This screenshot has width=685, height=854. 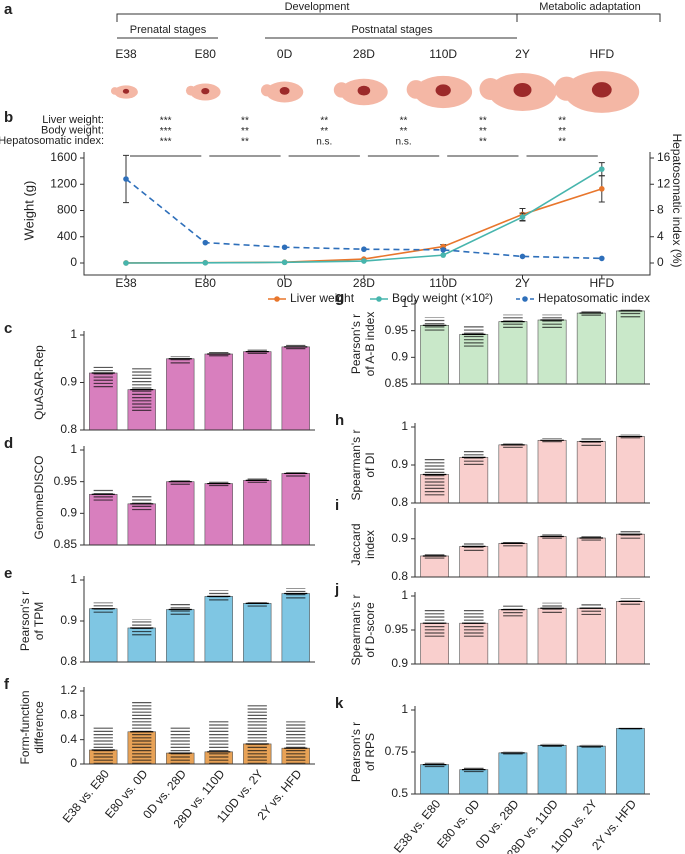 I want to click on pig-head, so click(x=190, y=90).